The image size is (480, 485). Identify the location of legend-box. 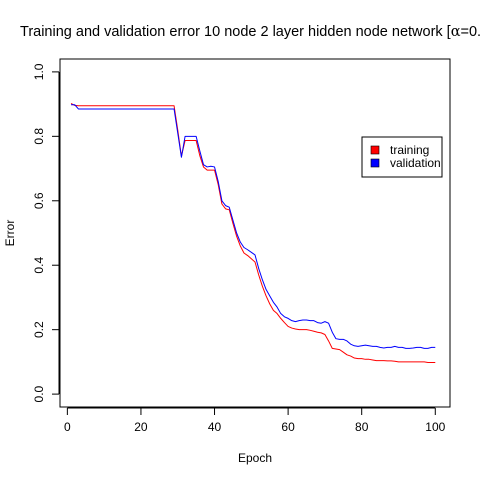
(402, 157).